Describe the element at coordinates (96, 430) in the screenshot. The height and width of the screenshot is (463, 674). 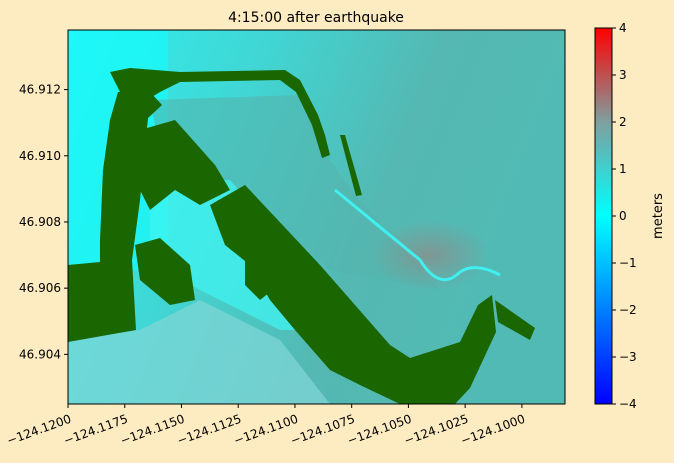
I see `x-tick-label: −124.1175` at that location.